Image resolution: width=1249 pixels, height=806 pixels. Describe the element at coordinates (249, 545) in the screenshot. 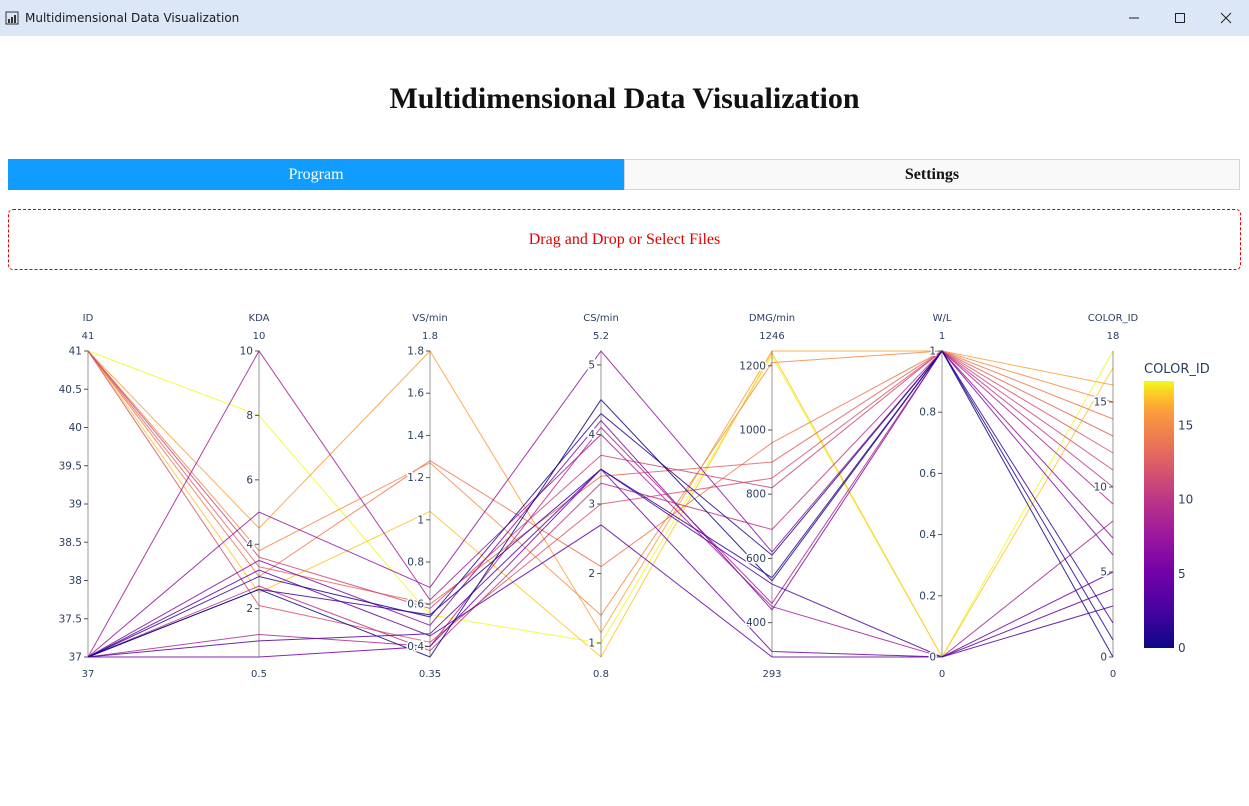

I see `axis-tick-label-1-1: 4` at that location.